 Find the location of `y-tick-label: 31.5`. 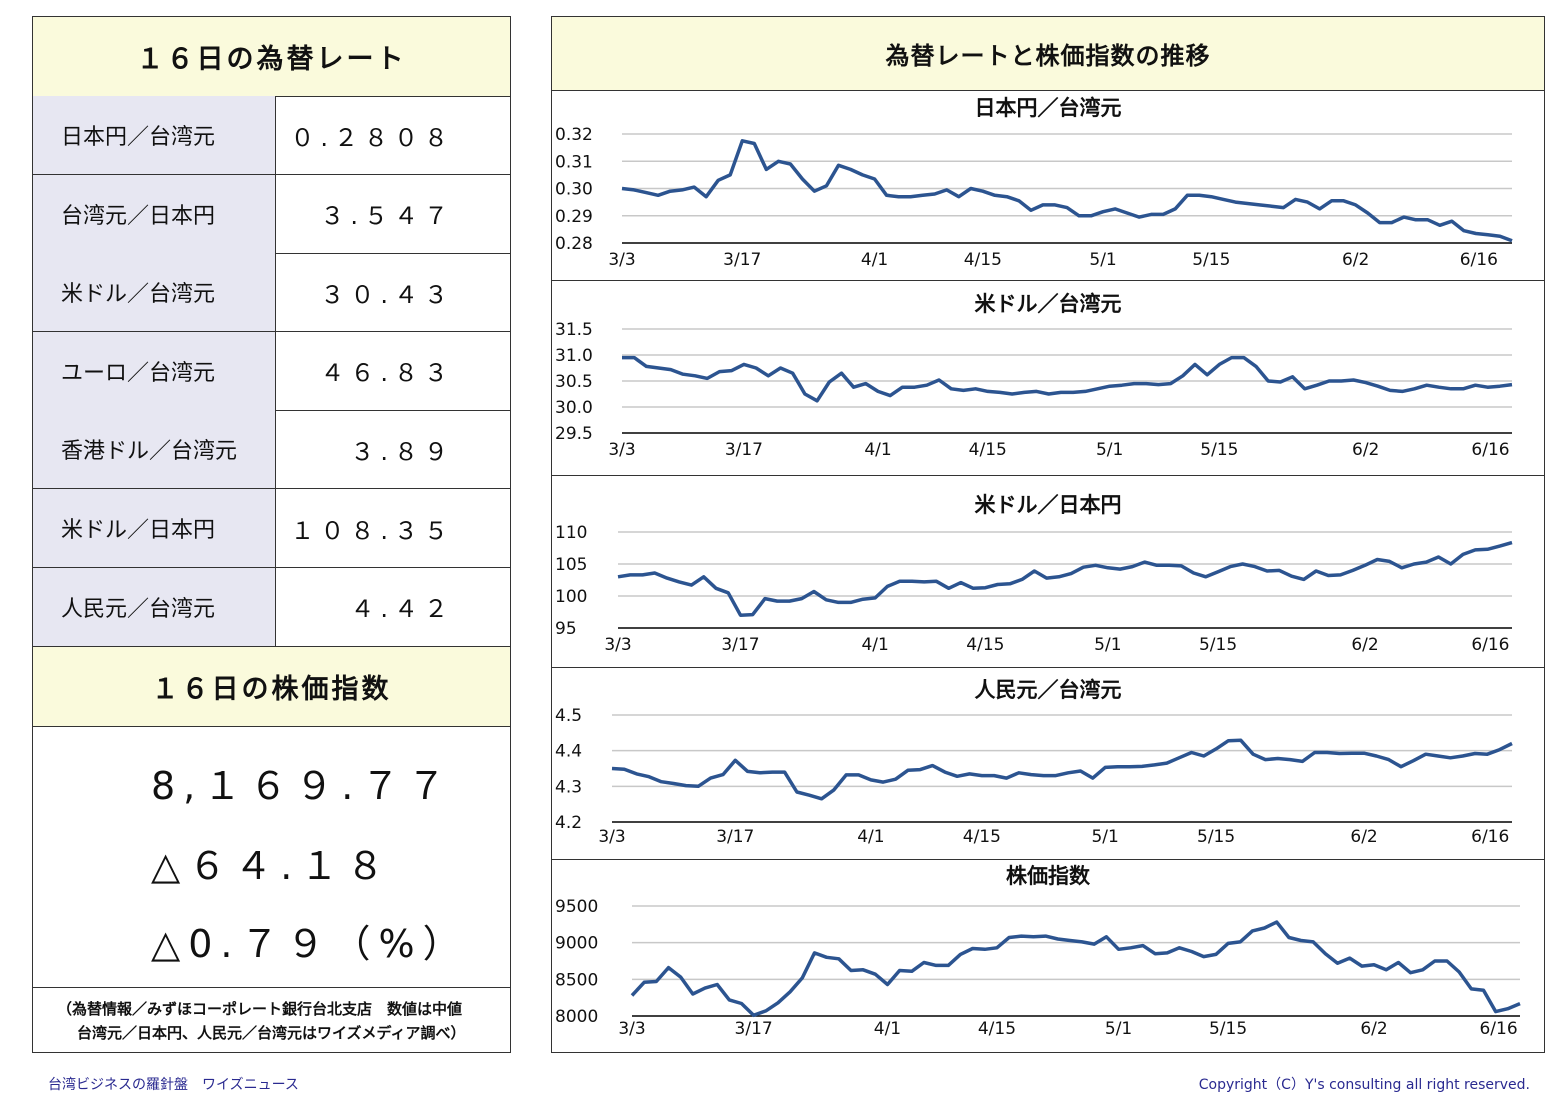

y-tick-label: 31.5 is located at coordinates (574, 330).